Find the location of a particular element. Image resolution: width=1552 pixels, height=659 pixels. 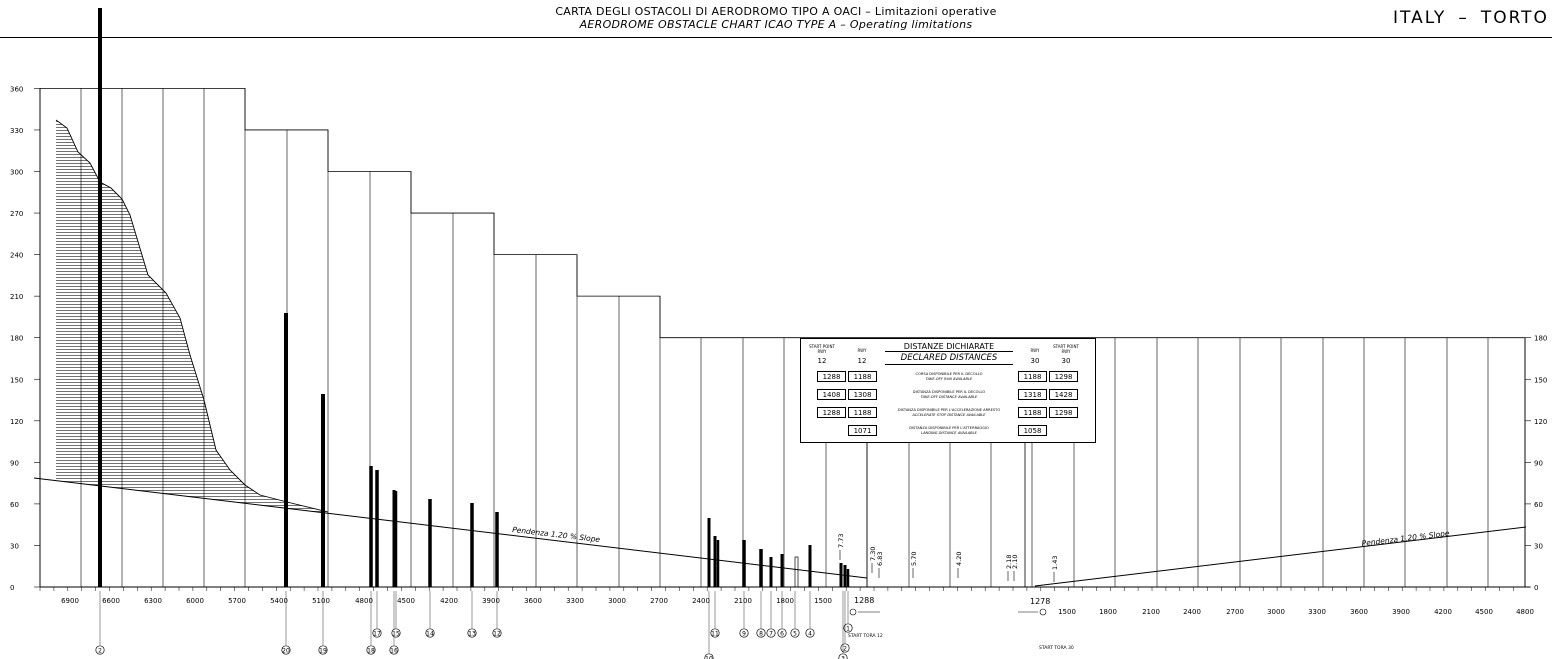

y-left-label-300: 300 is located at coordinates (16, 173).